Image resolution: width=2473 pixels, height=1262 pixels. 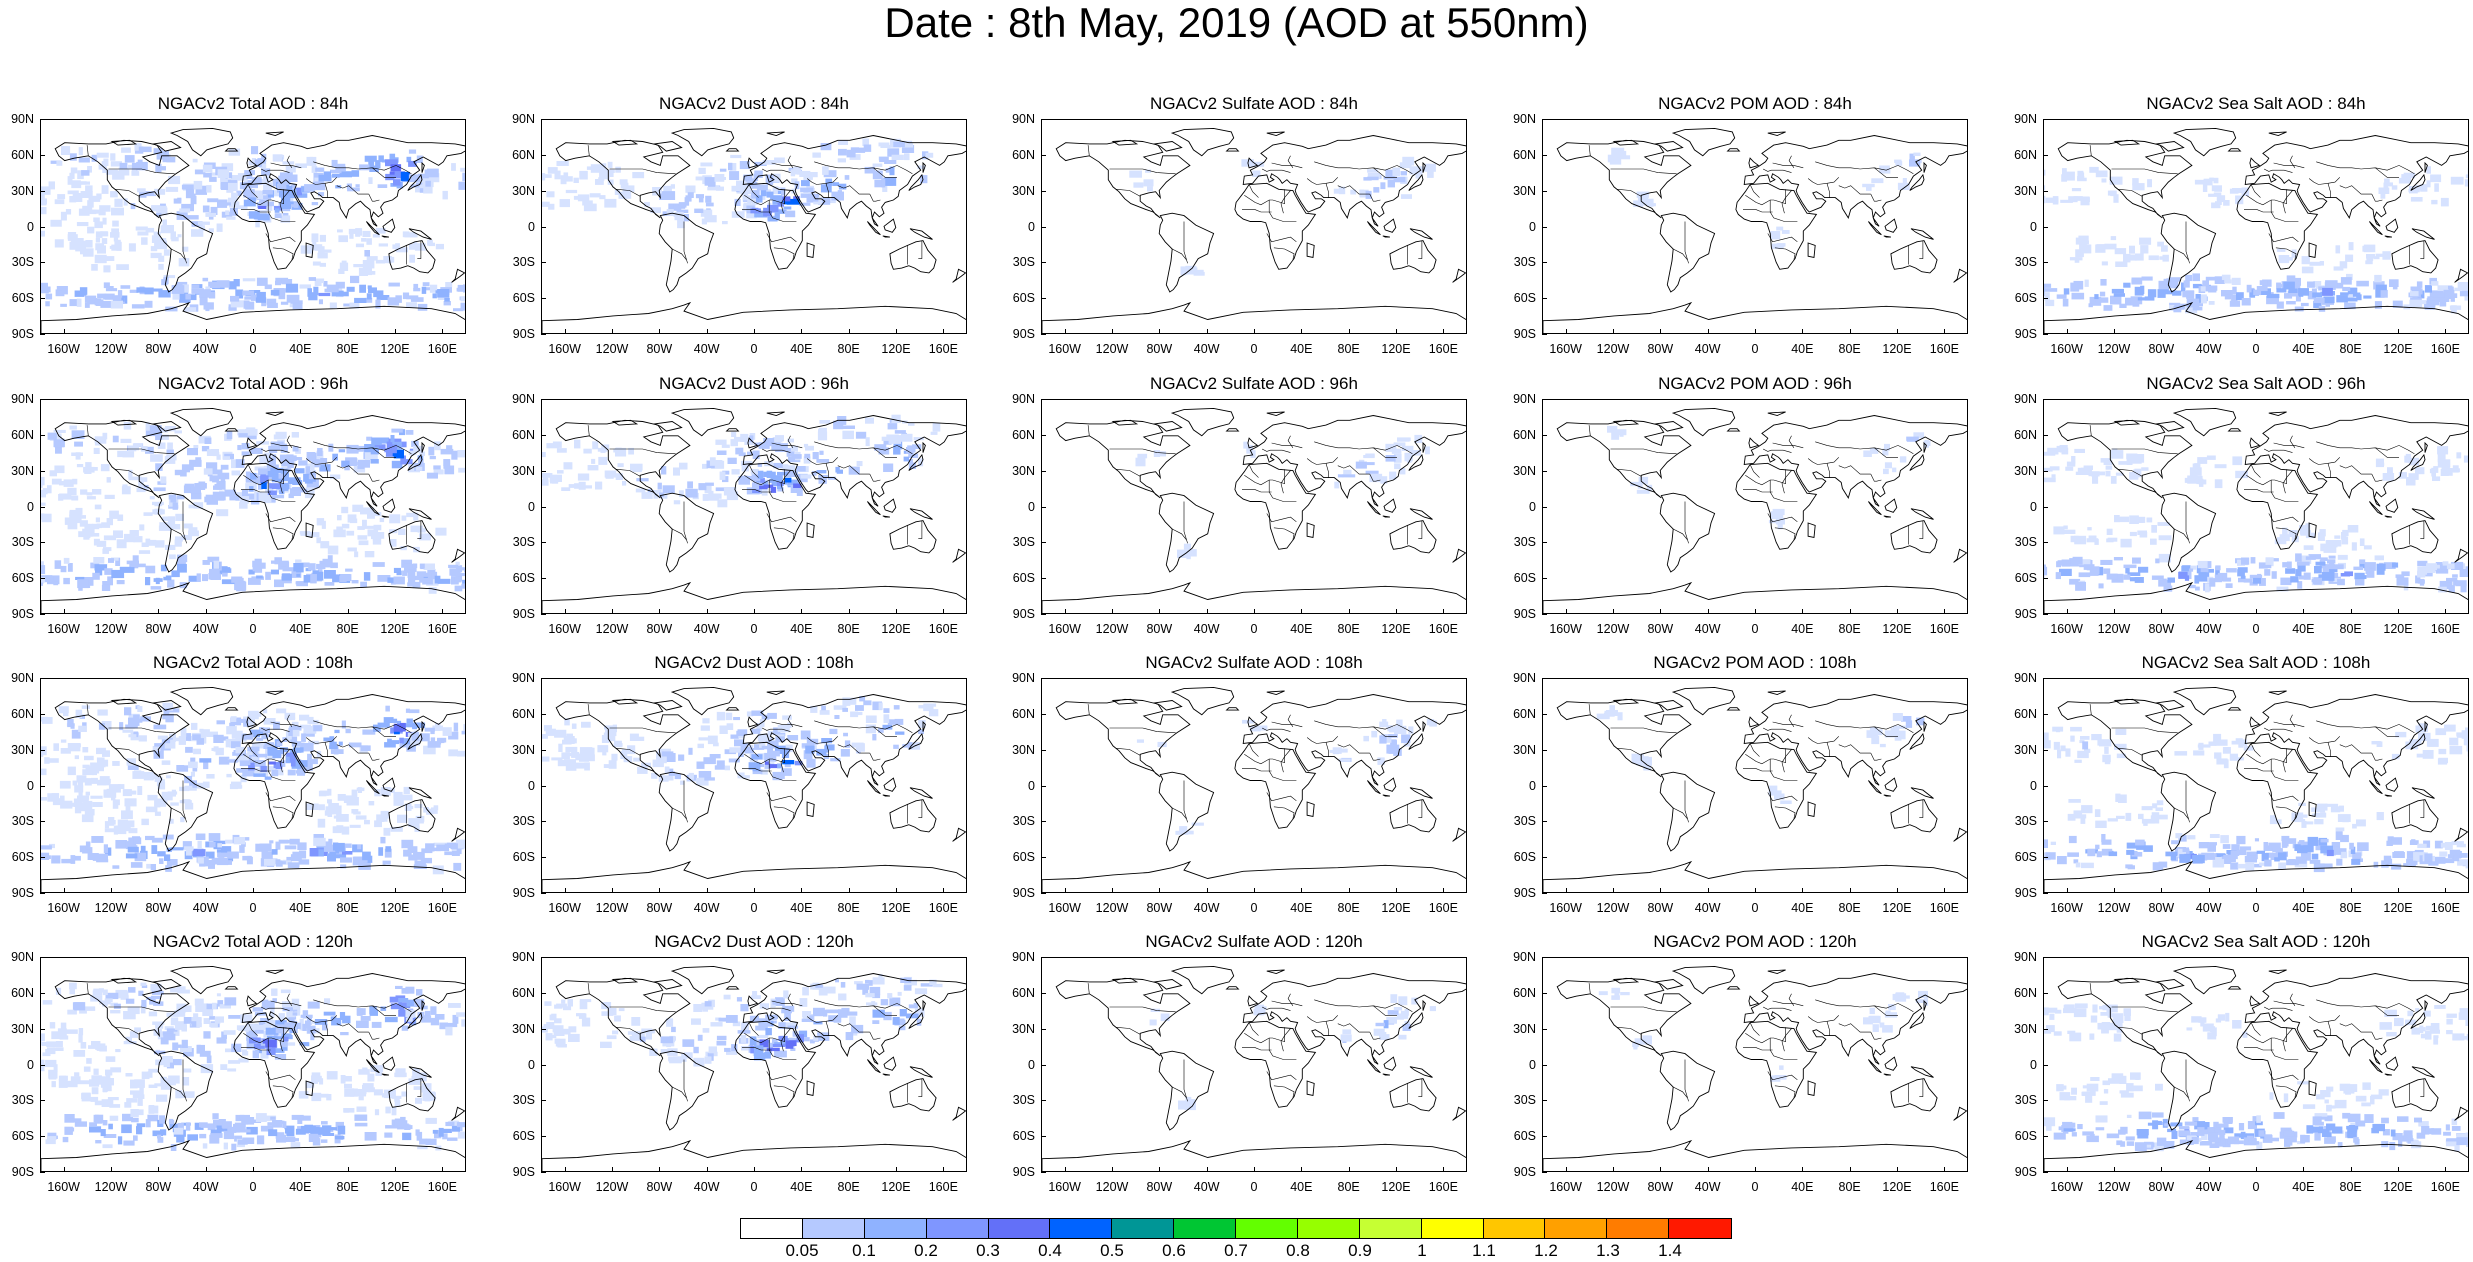 I want to click on colorbar-label: 0.5, so click(x=1112, y=1251).